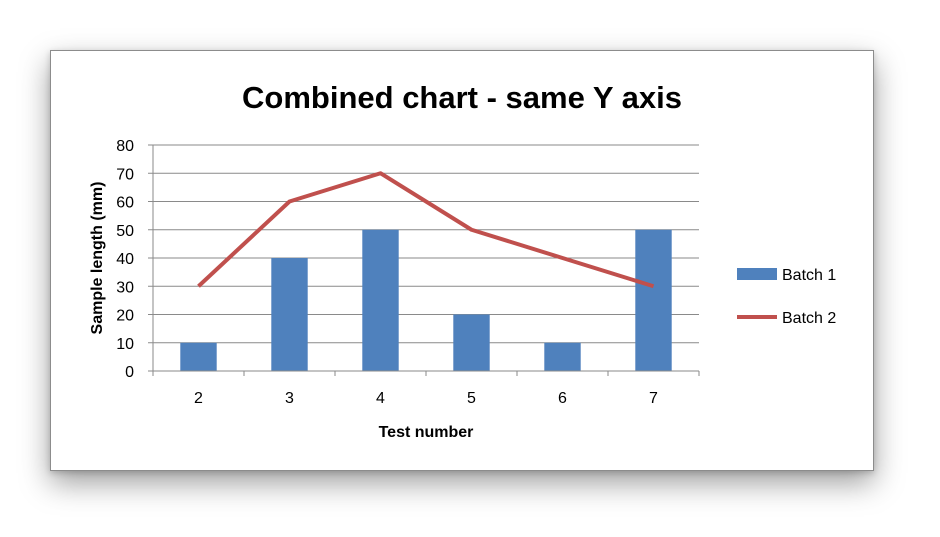  What do you see at coordinates (125, 203) in the screenshot?
I see `y-tick-label-60: 60` at bounding box center [125, 203].